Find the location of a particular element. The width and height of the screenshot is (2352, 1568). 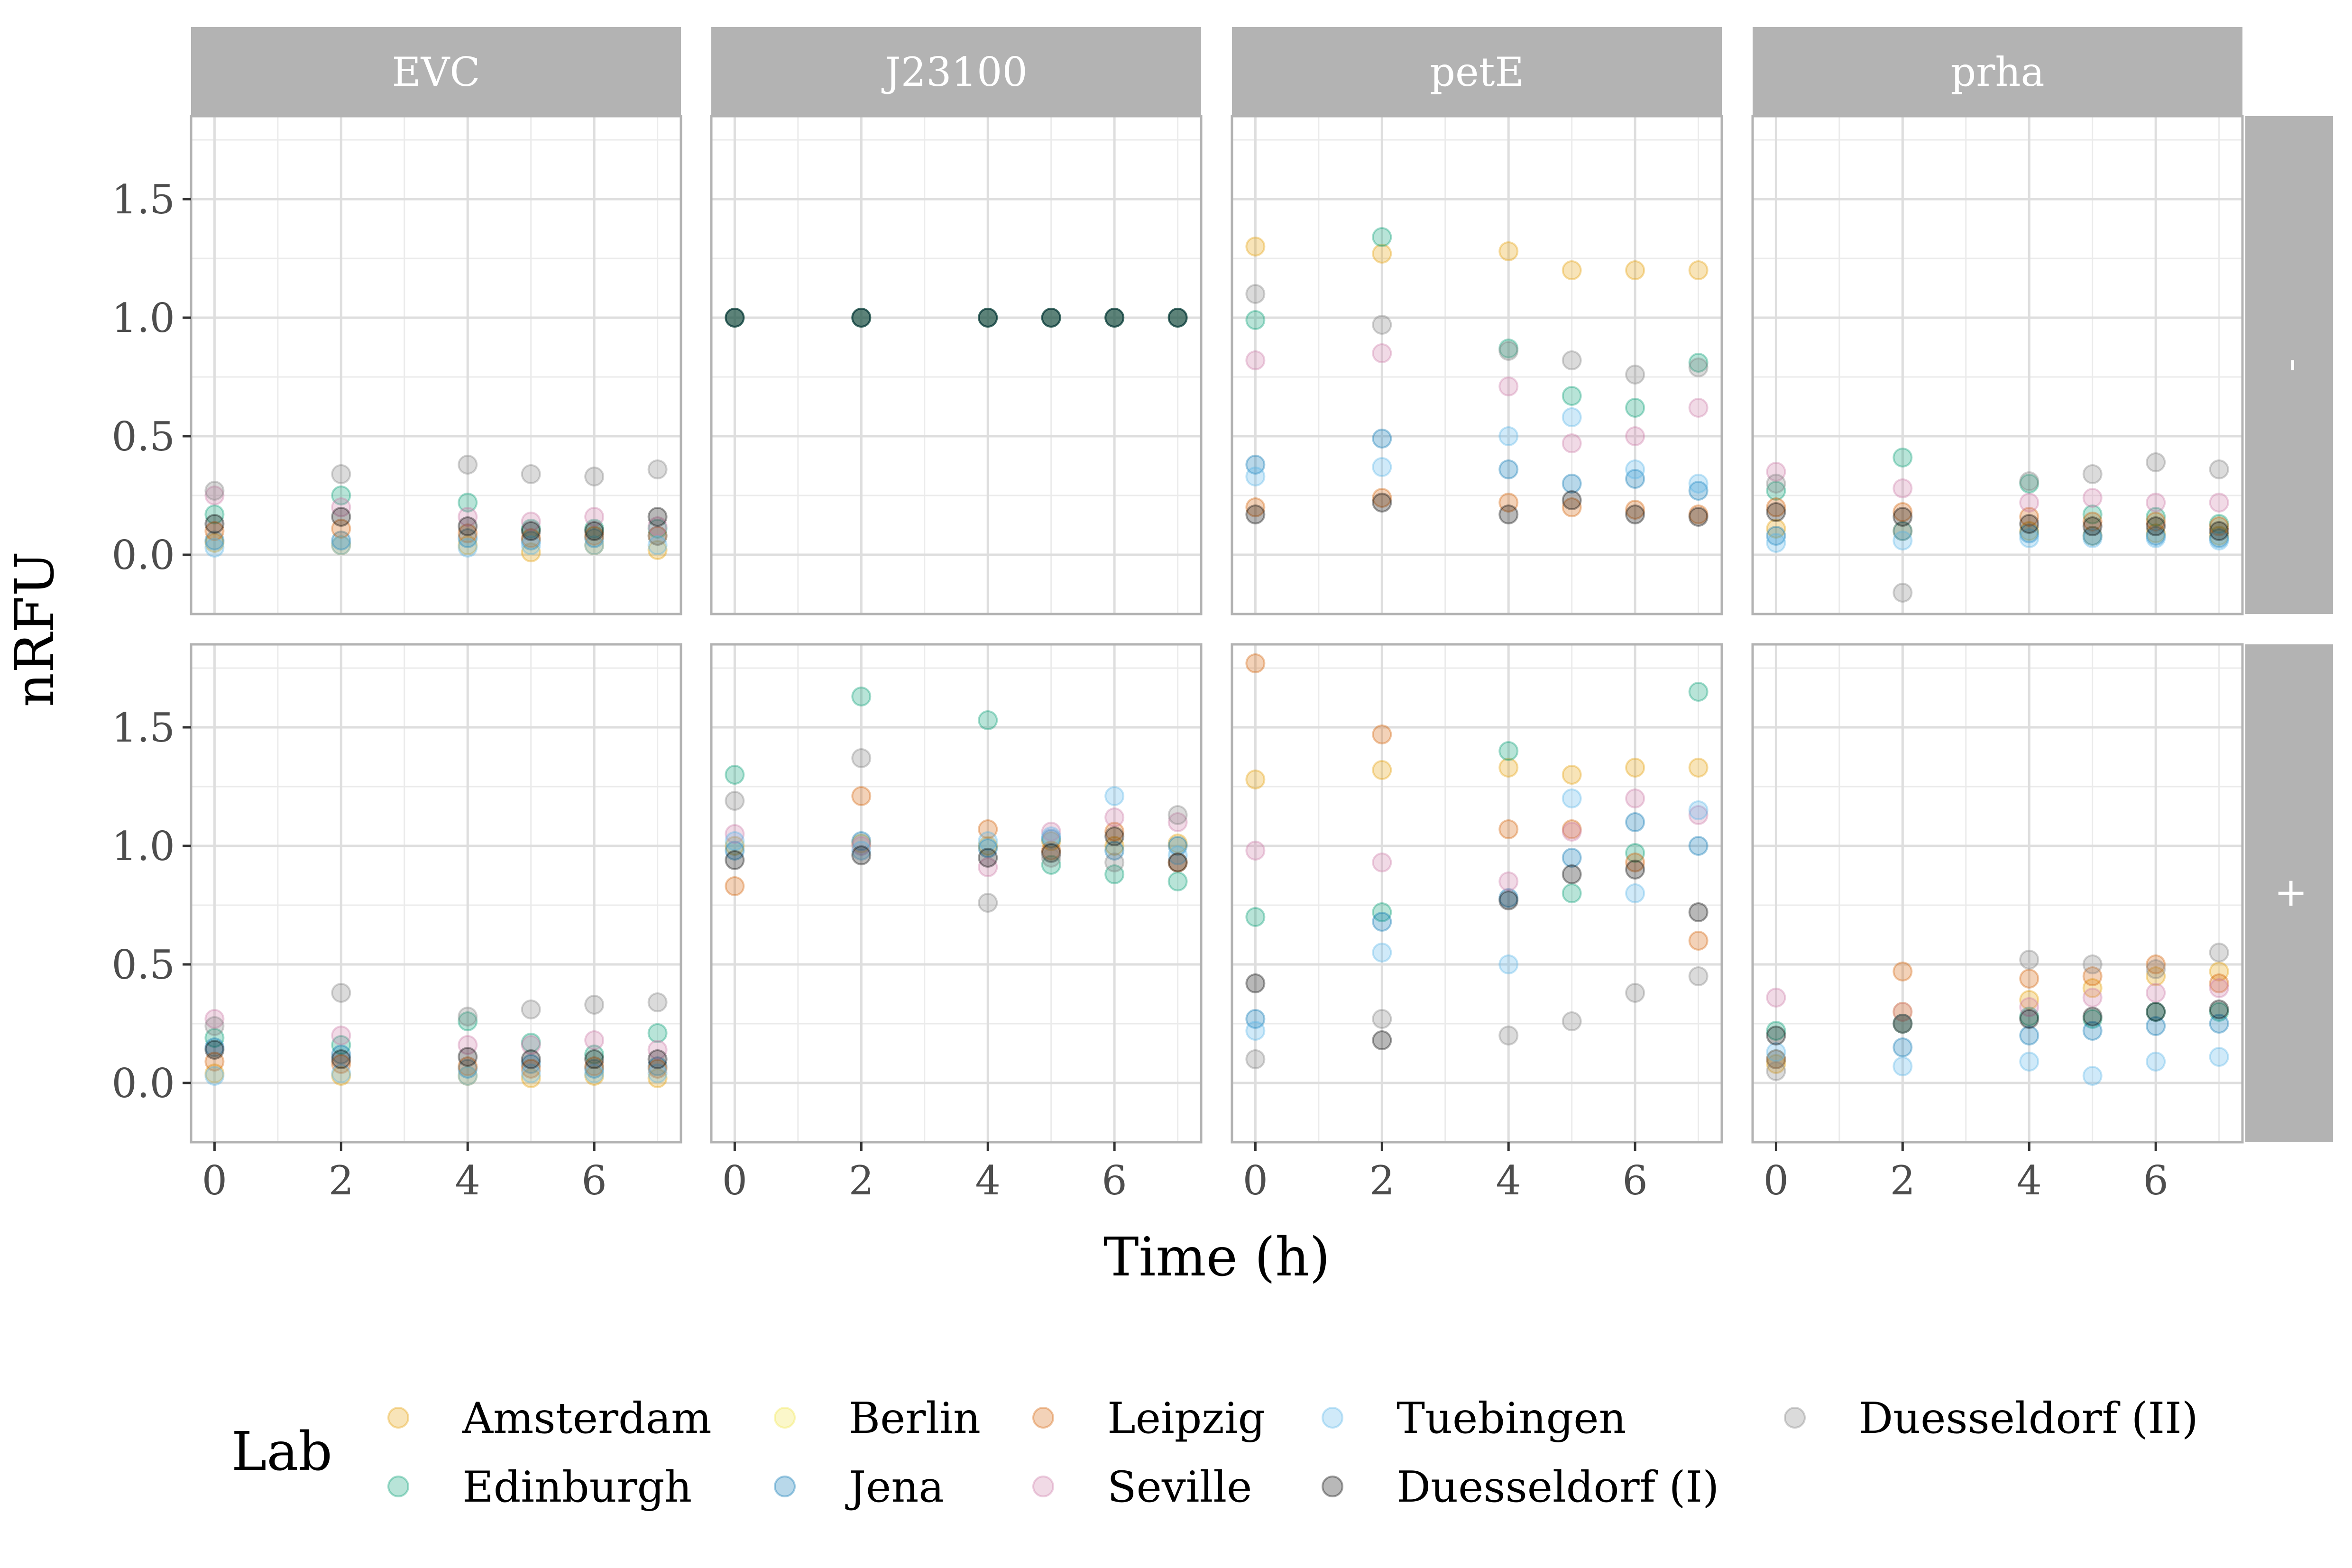

legend-item: Tuebingen is located at coordinates (1474, 1418).